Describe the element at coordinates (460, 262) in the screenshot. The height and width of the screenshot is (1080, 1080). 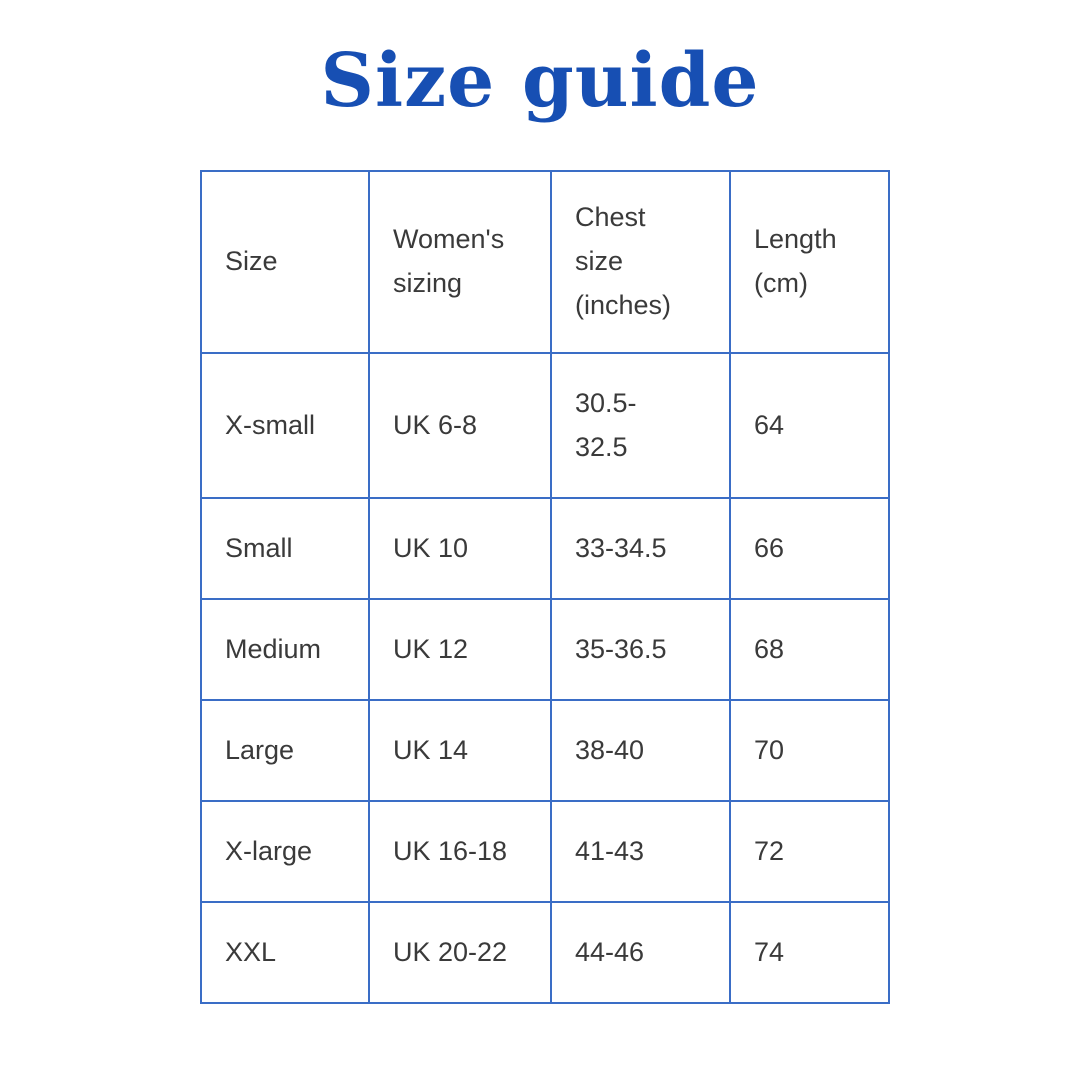
I see `header-womens-sizing: Women's sizing` at that location.